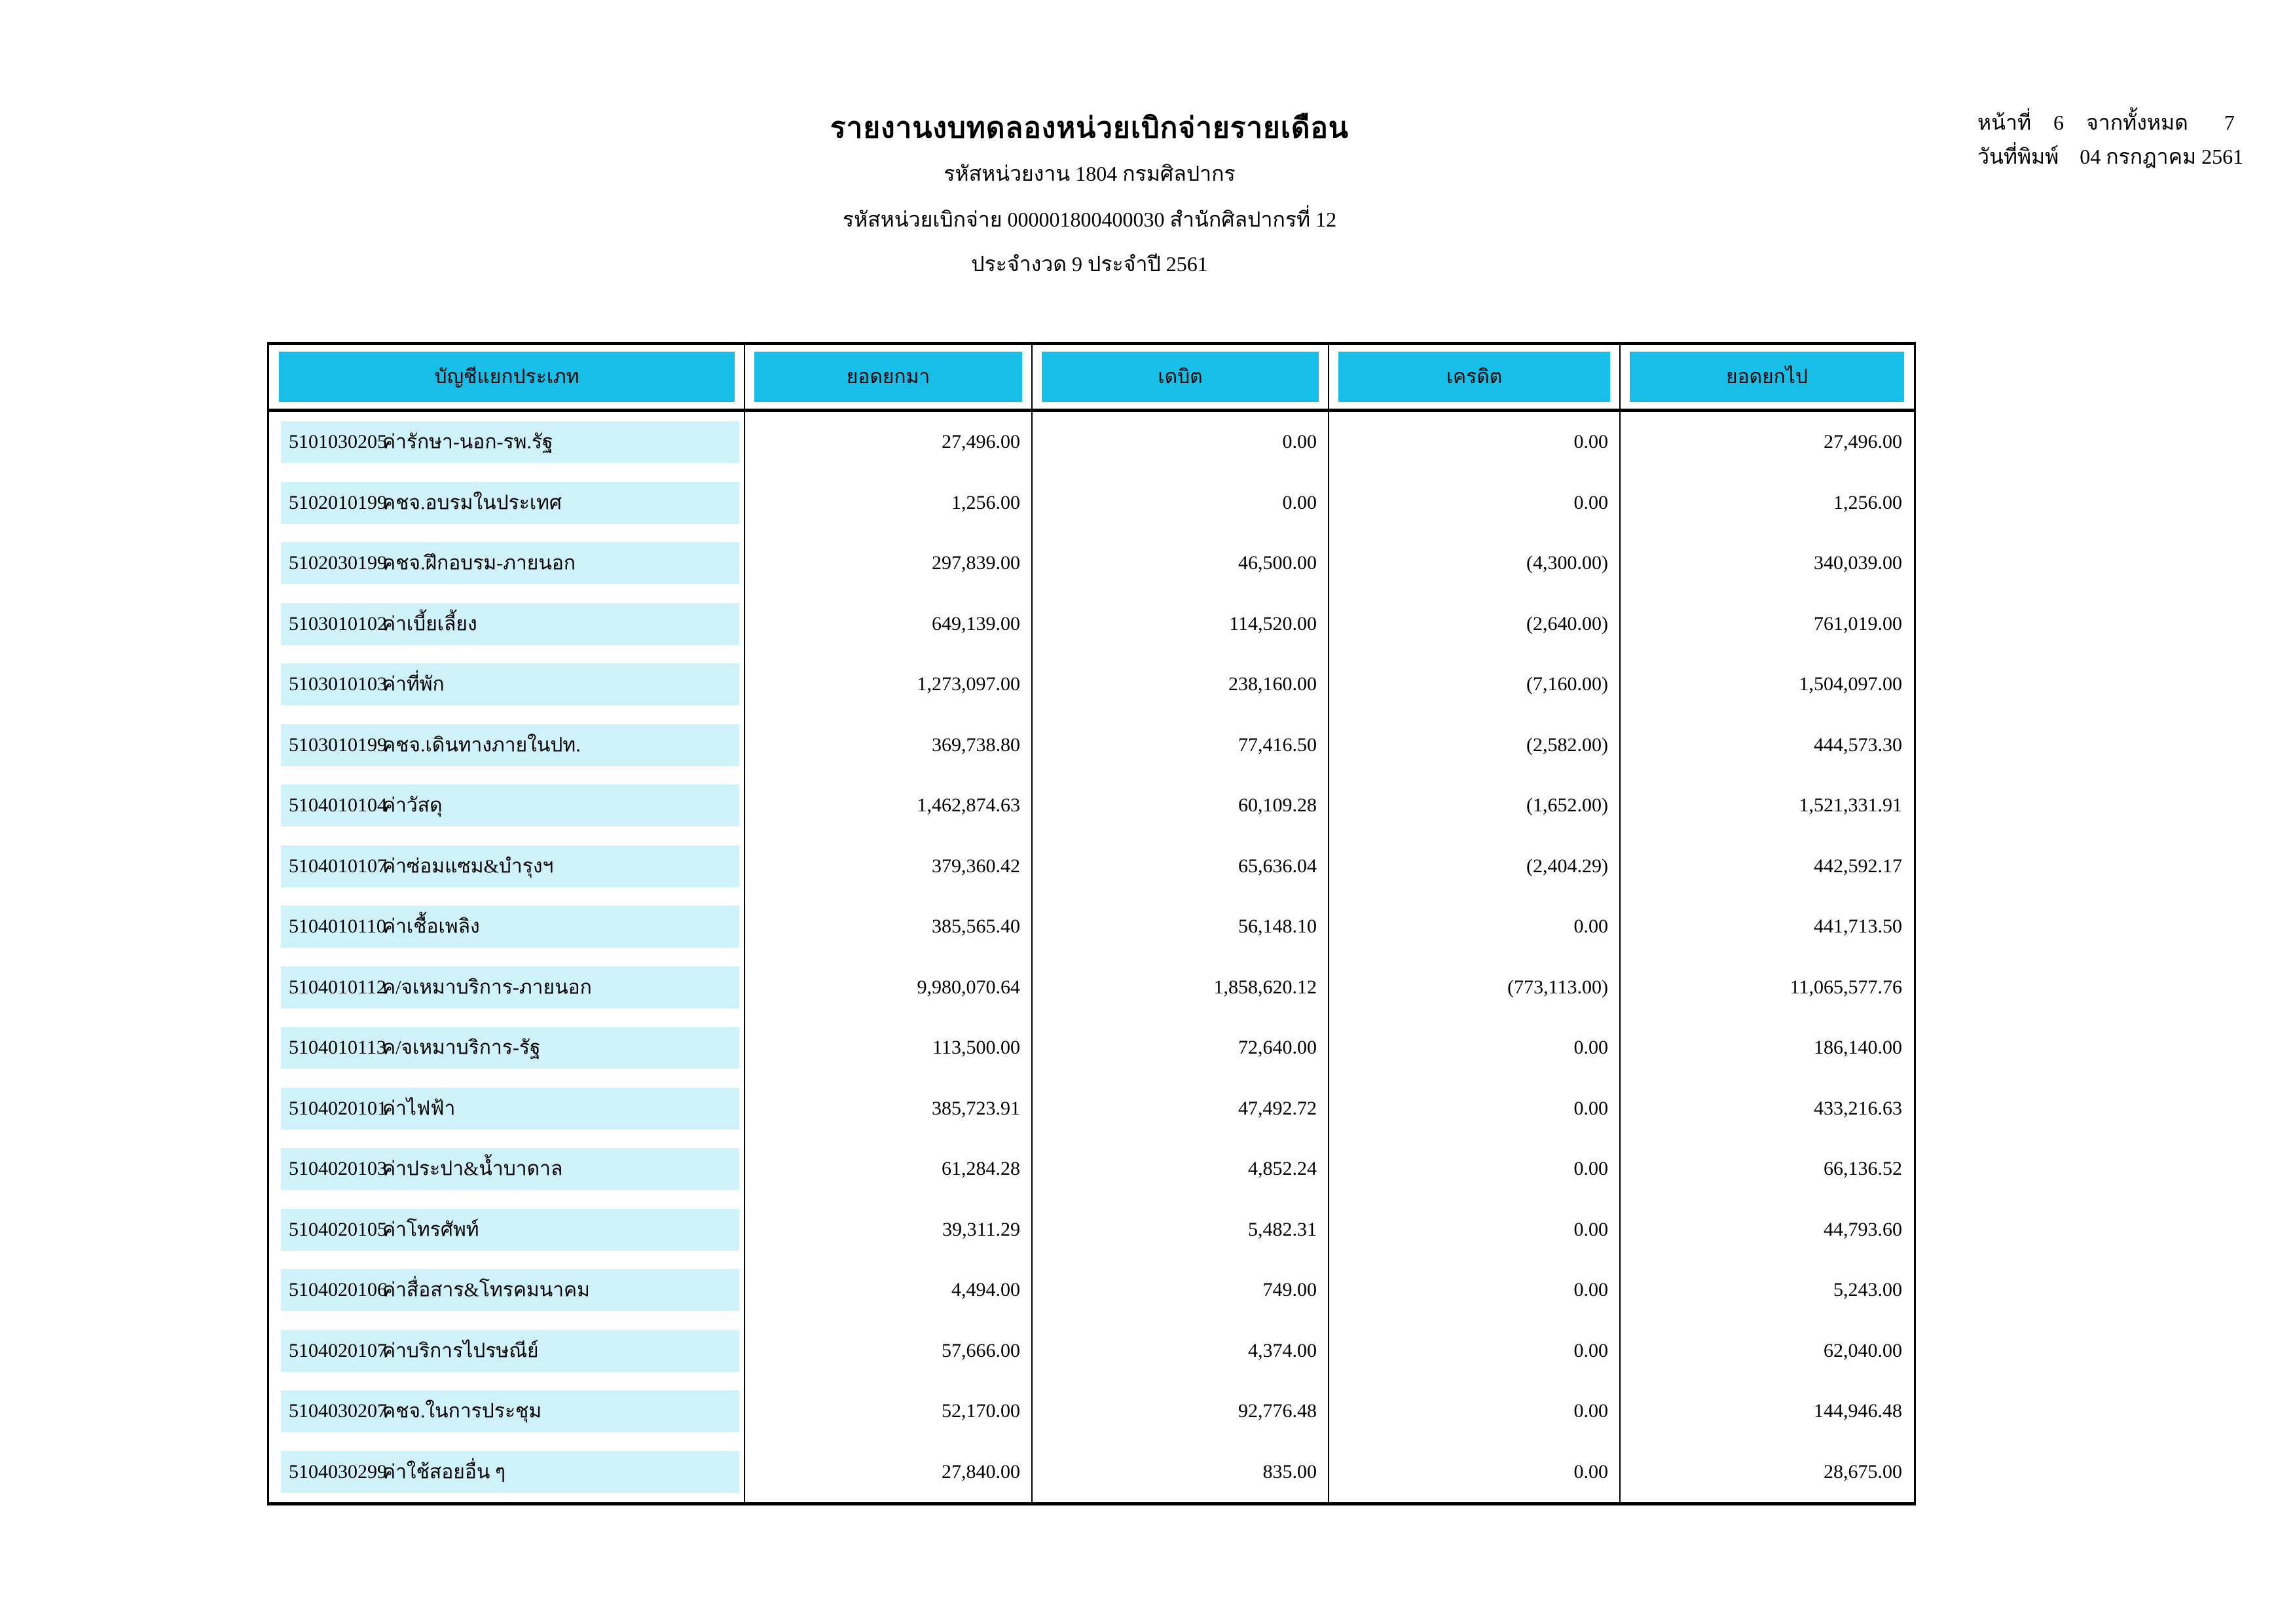 This screenshot has width=2295, height=1624. I want to click on account-highlight-band: 5104010107 ค่าซ่อมแซม&บำรุงฯ, so click(510, 866).